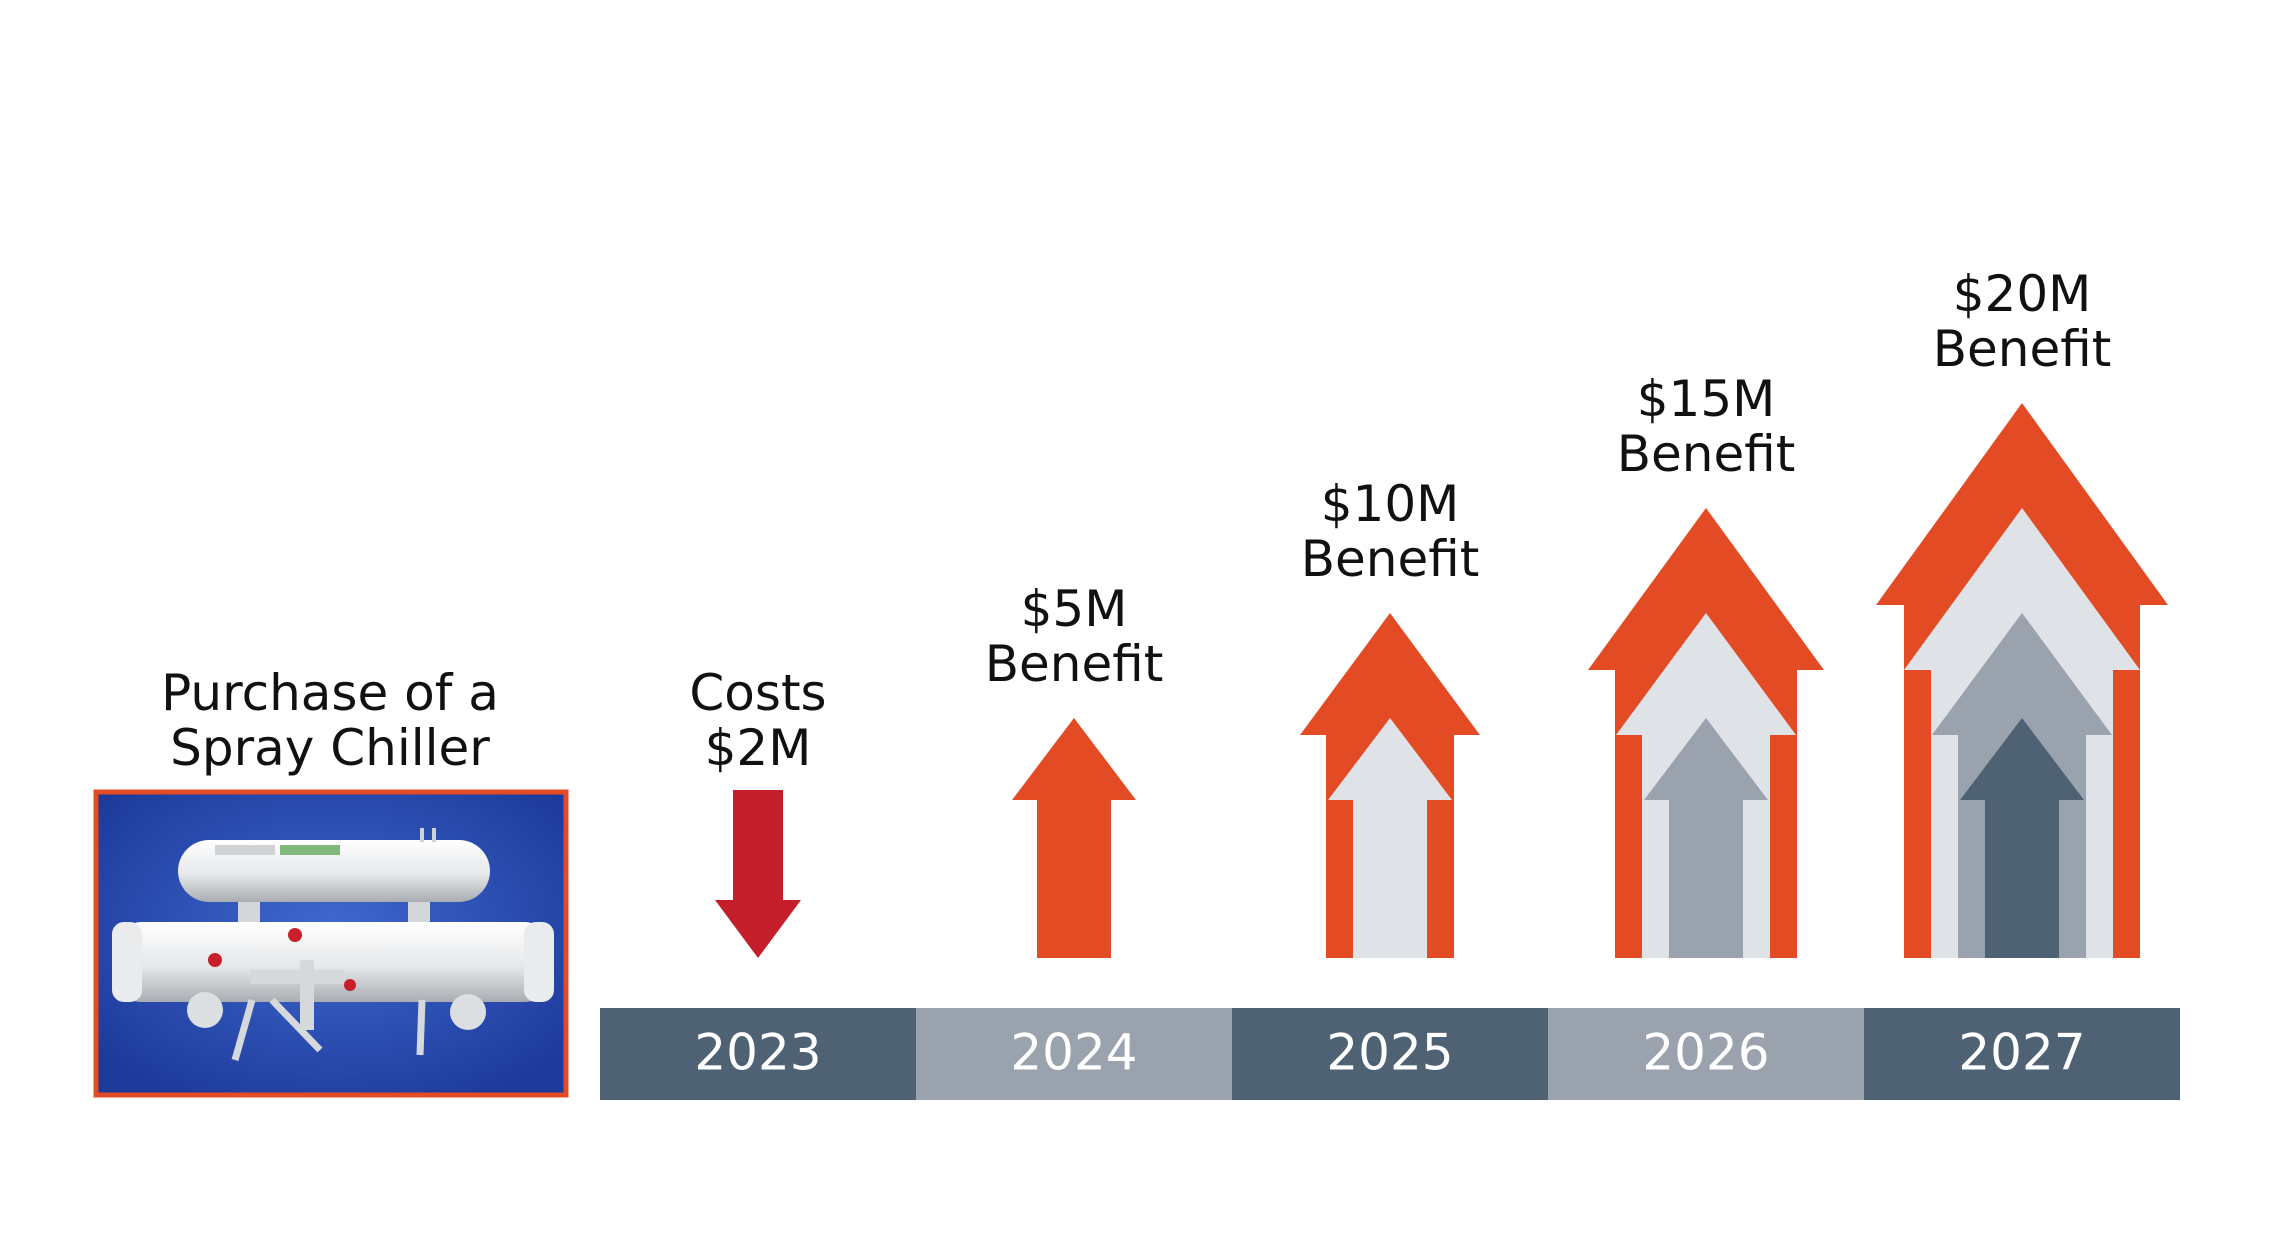  I want to click on up-arrow-icon-2026-layer3, so click(1706, 838).